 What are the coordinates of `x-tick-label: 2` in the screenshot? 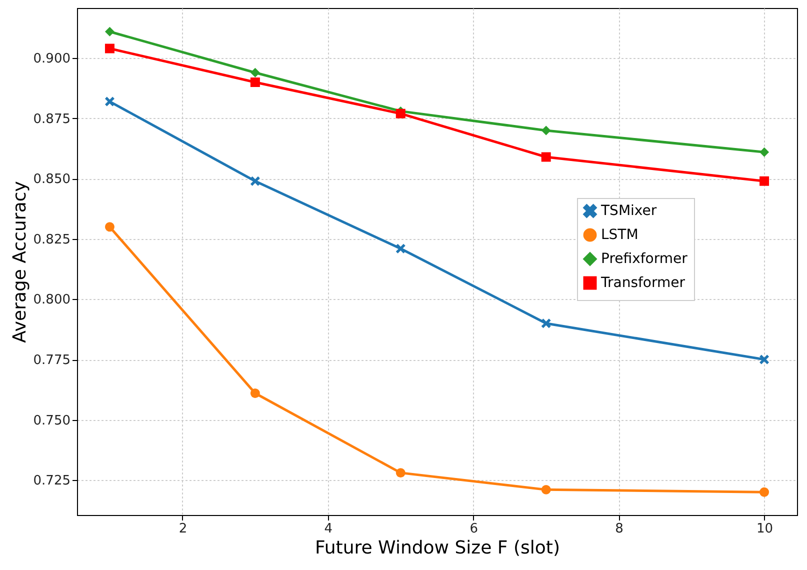 It's located at (183, 529).